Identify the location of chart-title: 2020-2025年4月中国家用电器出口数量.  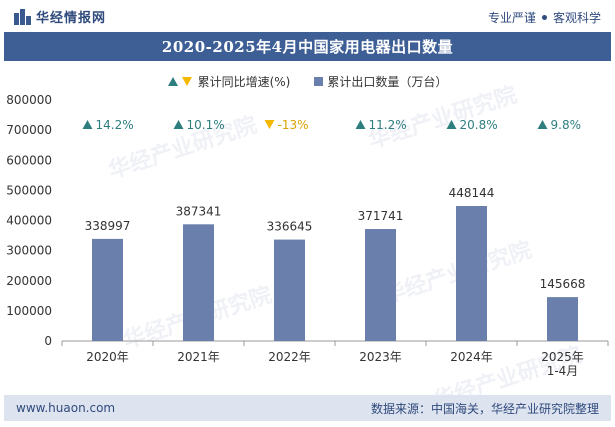
(307, 47).